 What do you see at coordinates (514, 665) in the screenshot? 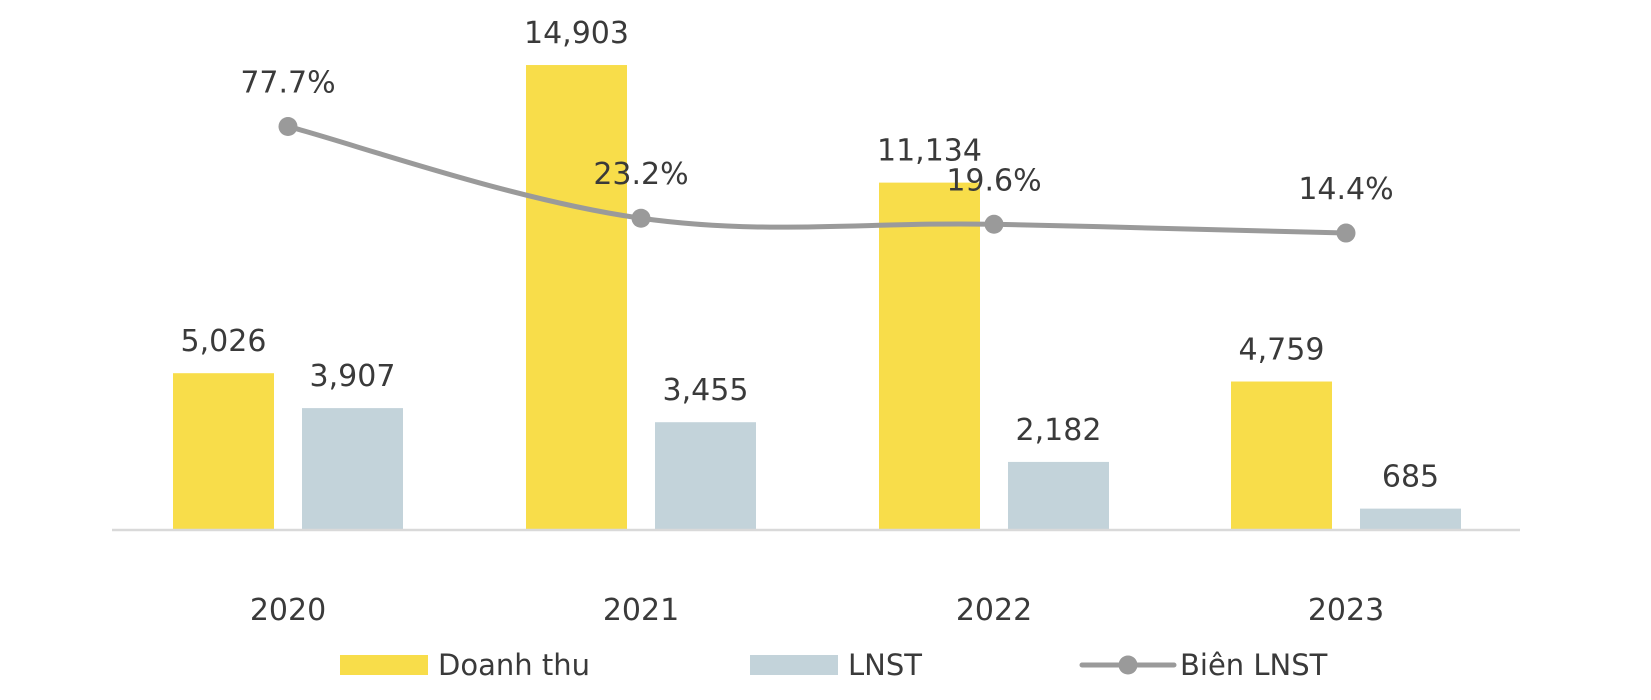
I see `legend-label-doanh-thu: Doanh thu` at bounding box center [514, 665].